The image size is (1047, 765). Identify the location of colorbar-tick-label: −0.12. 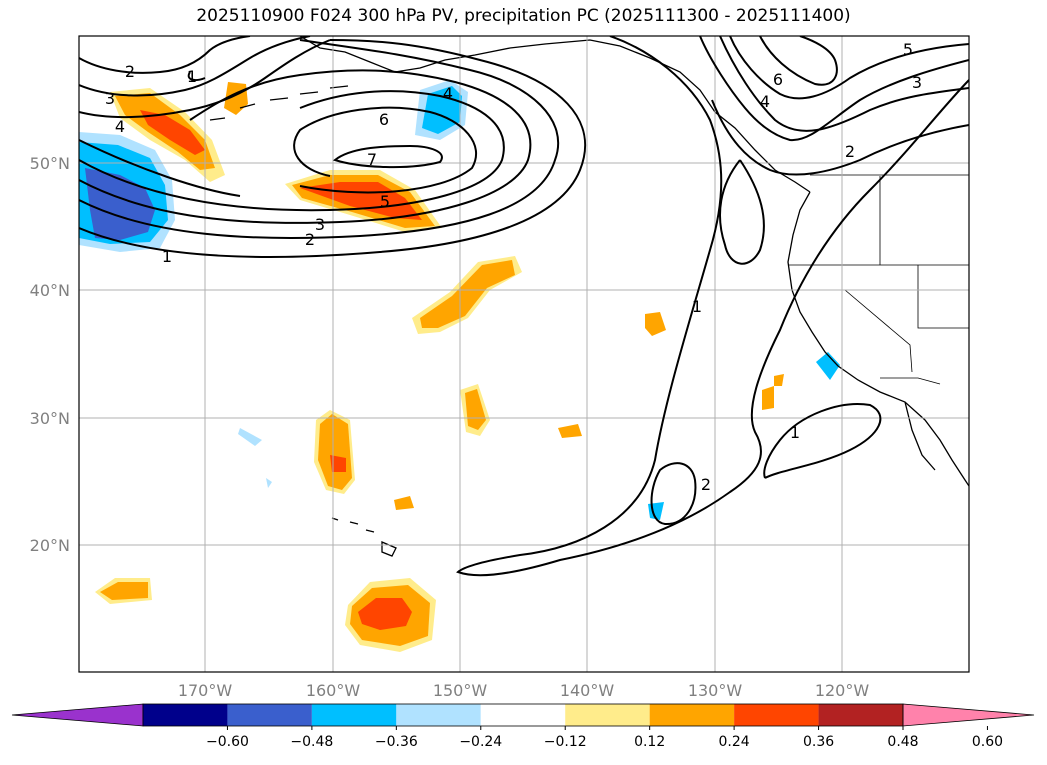
(565, 742).